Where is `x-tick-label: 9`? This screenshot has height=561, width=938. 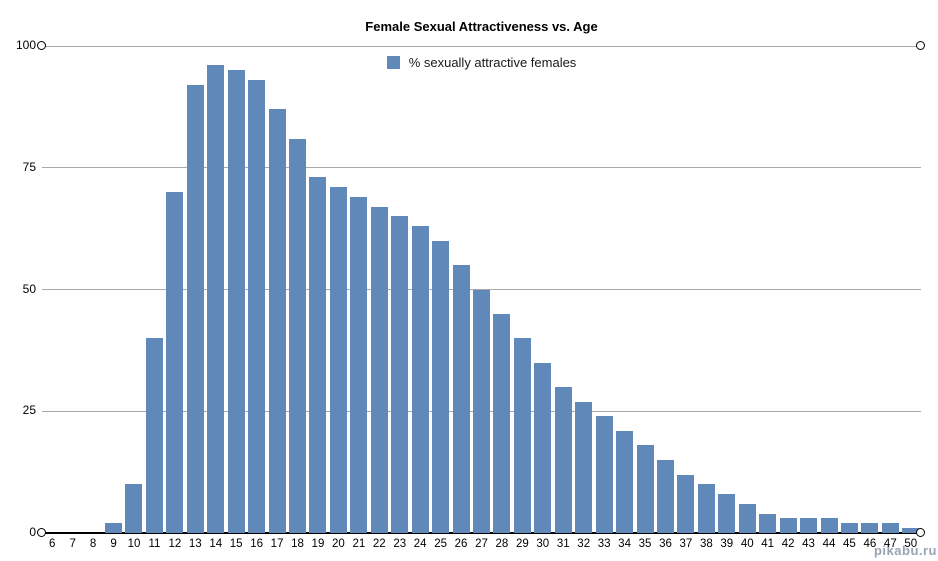 x-tick-label: 9 is located at coordinates (113, 544).